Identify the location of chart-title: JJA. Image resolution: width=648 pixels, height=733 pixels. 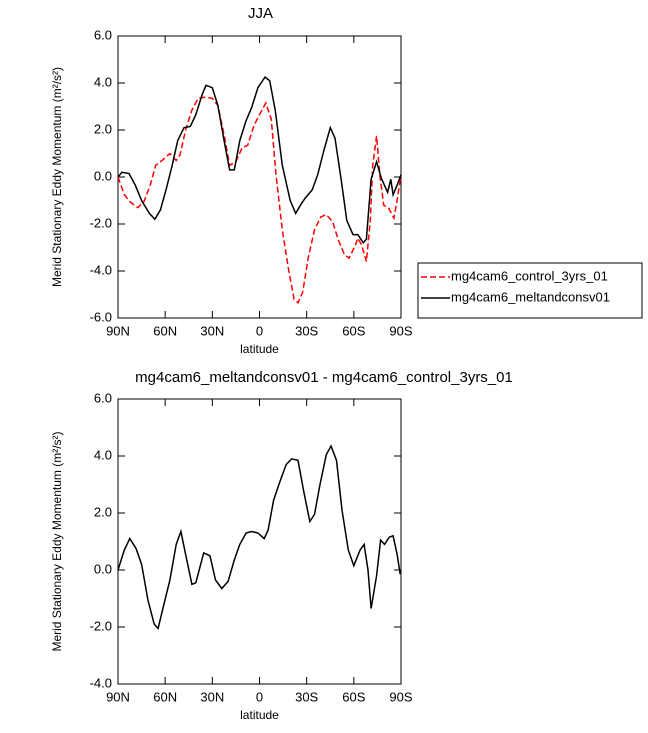
(260, 13).